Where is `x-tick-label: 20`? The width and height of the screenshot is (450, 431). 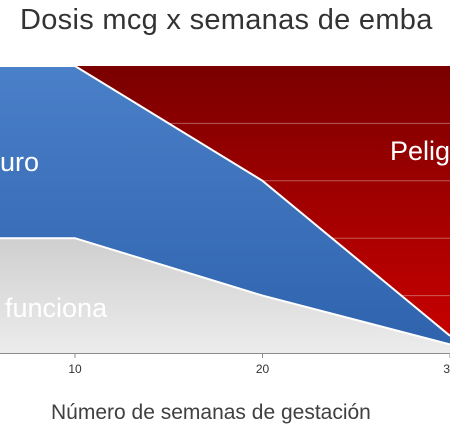
x-tick-label: 20 is located at coordinates (263, 369).